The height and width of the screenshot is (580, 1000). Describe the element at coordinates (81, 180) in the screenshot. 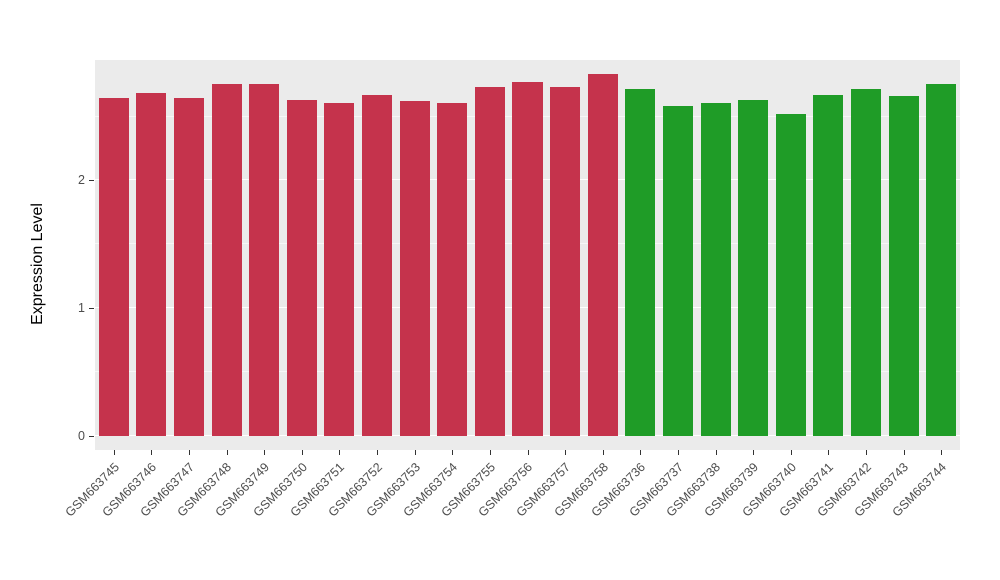

I see `y-tick-label: 2` at that location.